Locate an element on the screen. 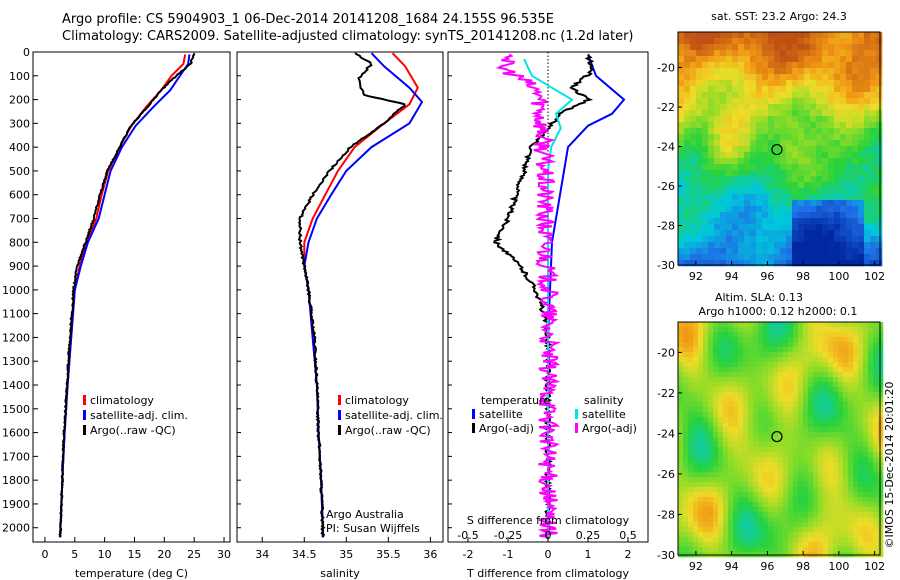  x-axis-label: salinity is located at coordinates (340, 573).